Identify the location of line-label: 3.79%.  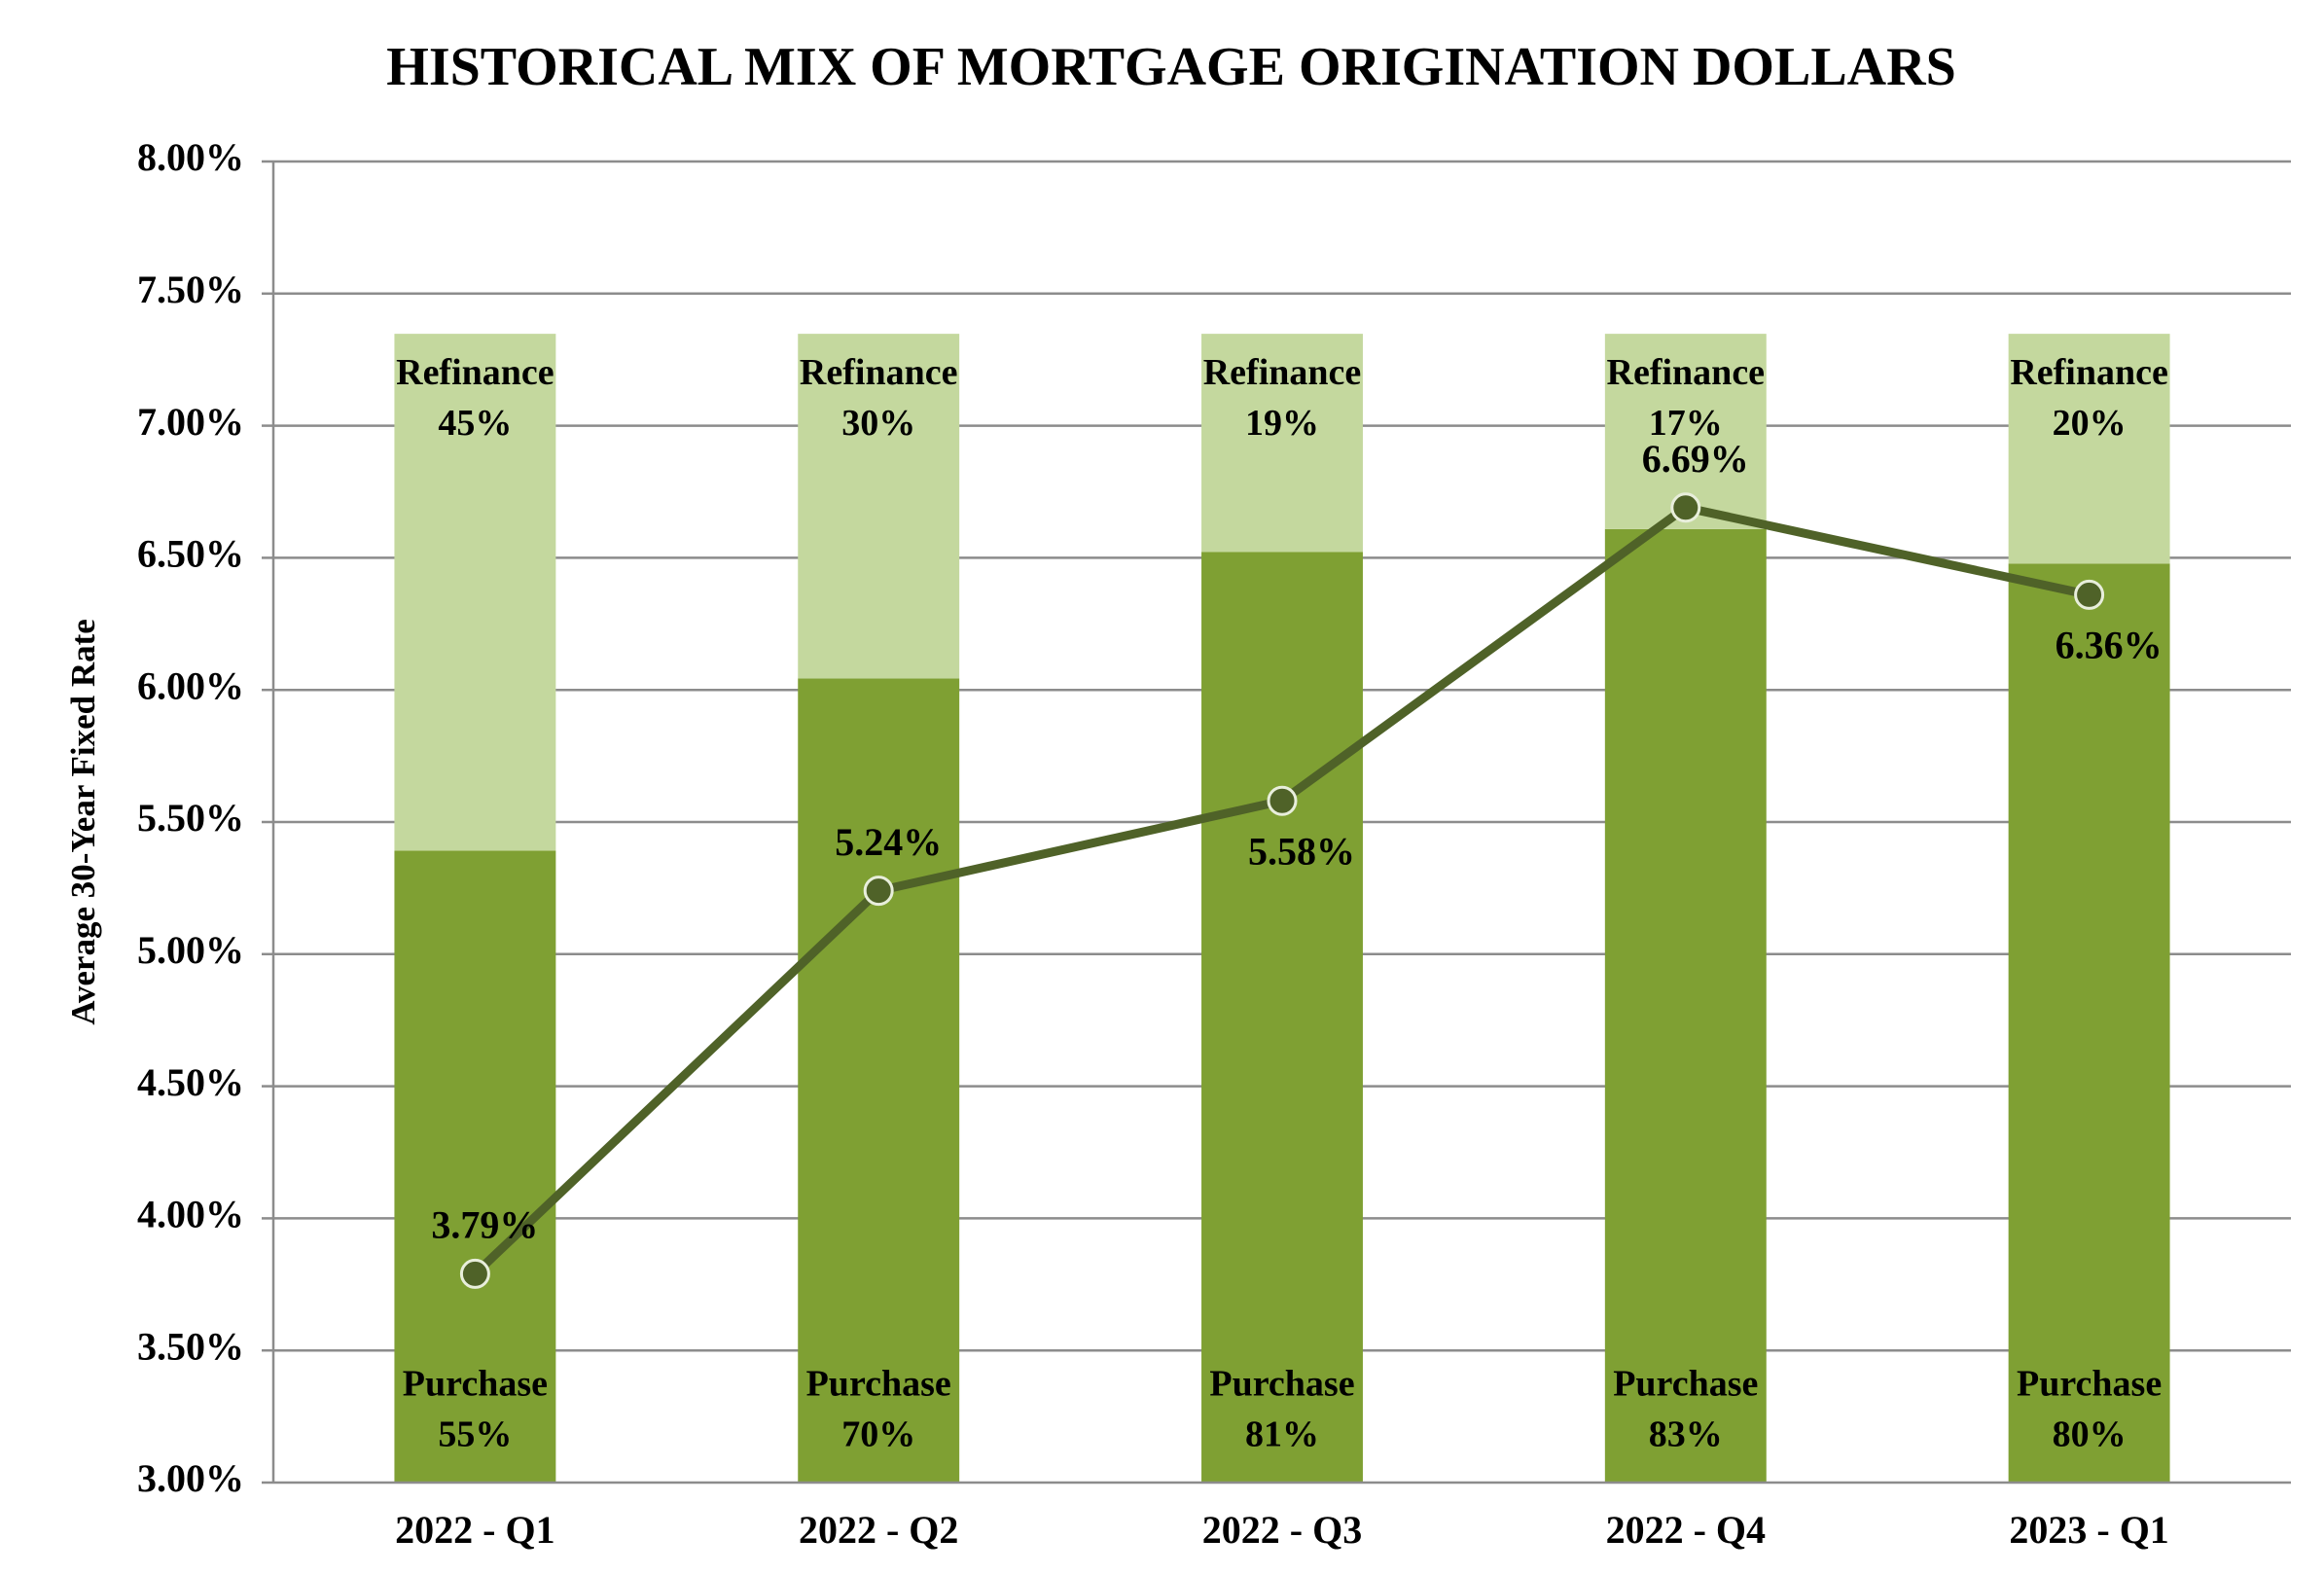
(484, 1225).